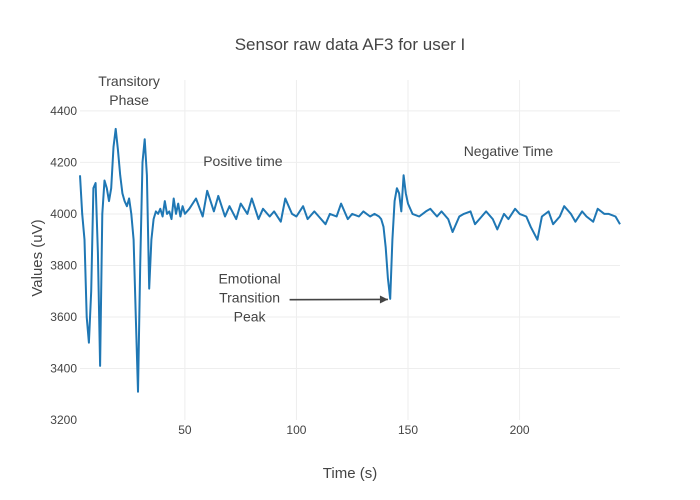 The image size is (700, 500). What do you see at coordinates (350, 44) in the screenshot?
I see `chart-title: Sensor raw data AF3 for user I` at bounding box center [350, 44].